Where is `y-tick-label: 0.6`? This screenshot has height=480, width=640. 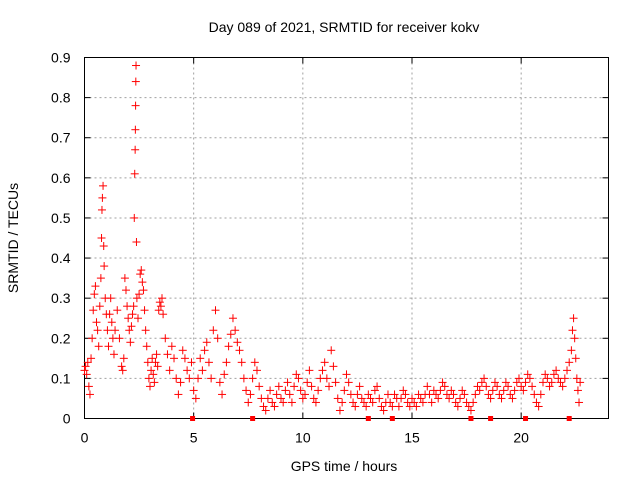 y-tick-label: 0.6 is located at coordinates (61, 178).